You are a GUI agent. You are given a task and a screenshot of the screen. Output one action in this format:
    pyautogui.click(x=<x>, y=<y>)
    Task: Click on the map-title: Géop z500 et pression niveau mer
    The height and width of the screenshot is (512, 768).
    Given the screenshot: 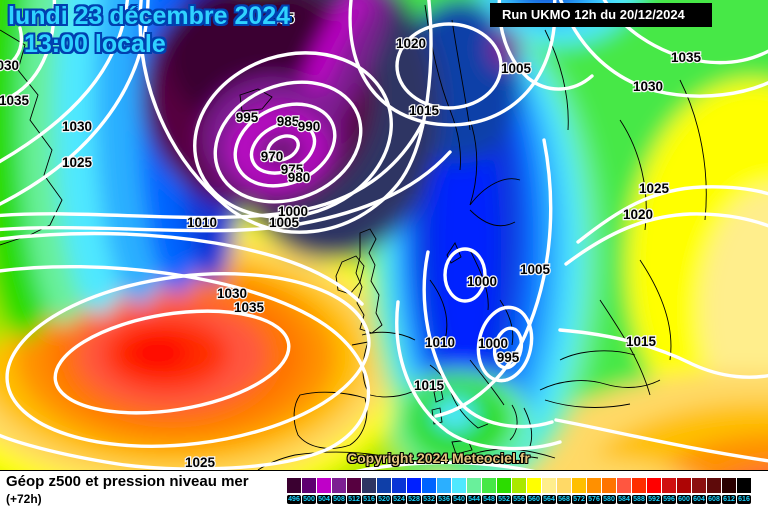 What is the action you would take?
    pyautogui.click(x=127, y=481)
    